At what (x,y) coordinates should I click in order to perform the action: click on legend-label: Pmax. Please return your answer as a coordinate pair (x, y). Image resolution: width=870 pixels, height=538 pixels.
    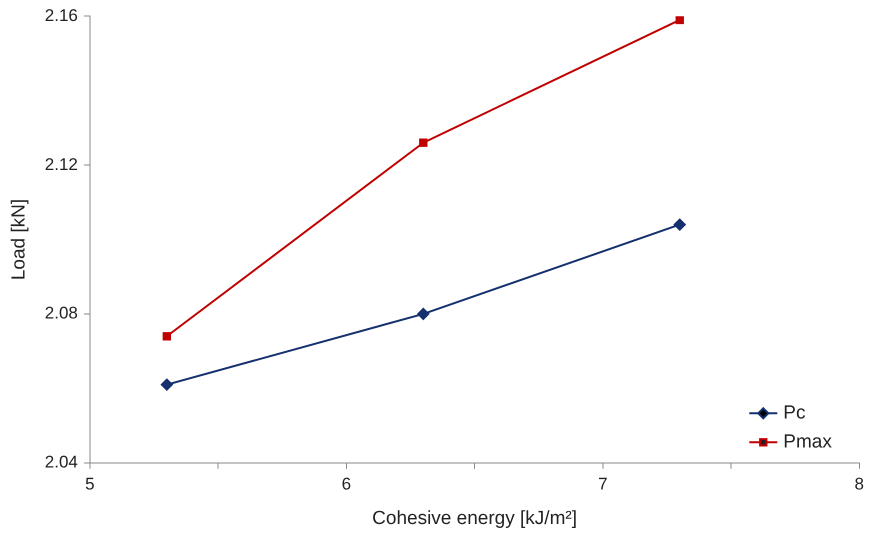
    Looking at the image, I should click on (807, 442).